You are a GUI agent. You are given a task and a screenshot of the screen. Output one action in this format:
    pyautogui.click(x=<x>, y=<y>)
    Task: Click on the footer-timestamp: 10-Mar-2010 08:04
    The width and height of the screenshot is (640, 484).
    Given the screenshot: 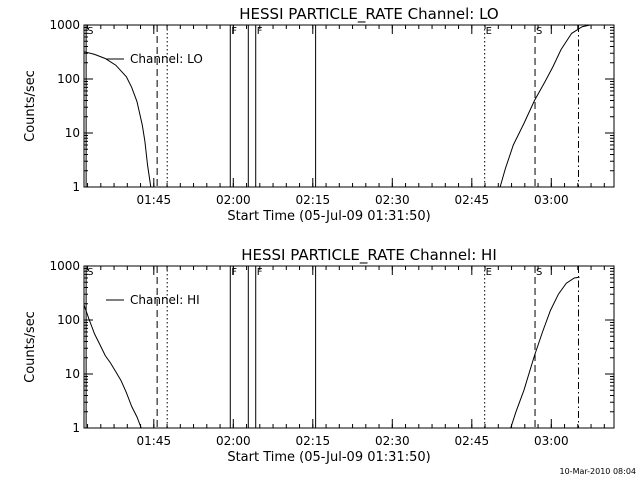 What is the action you would take?
    pyautogui.click(x=598, y=471)
    